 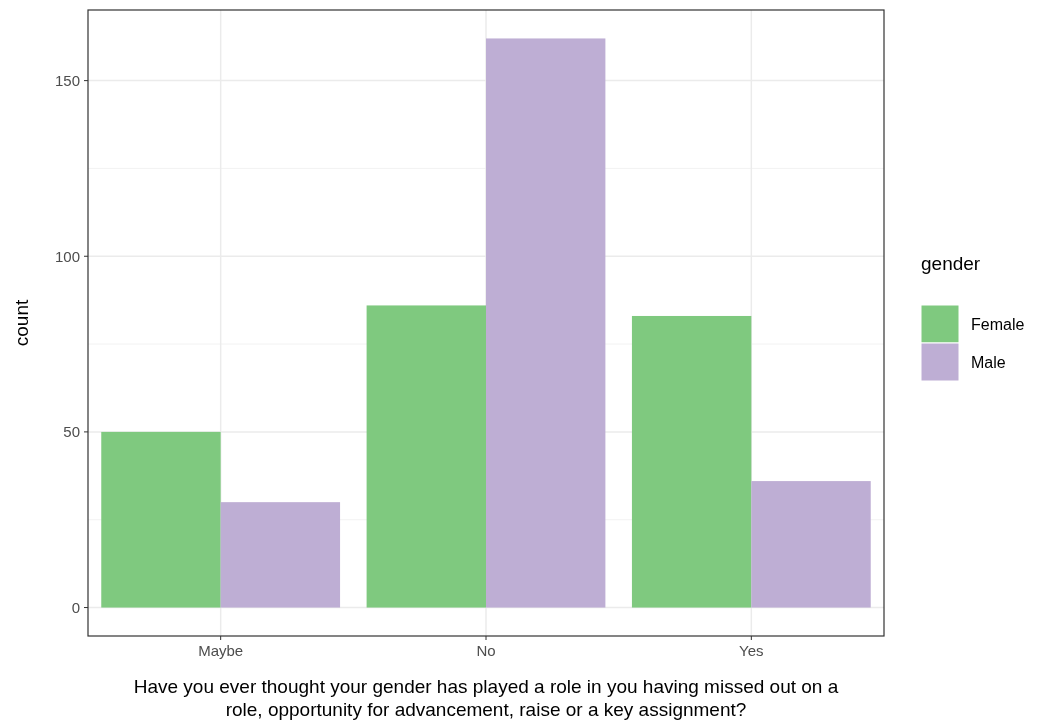 I want to click on y-tick-label: 0, so click(x=75, y=607).